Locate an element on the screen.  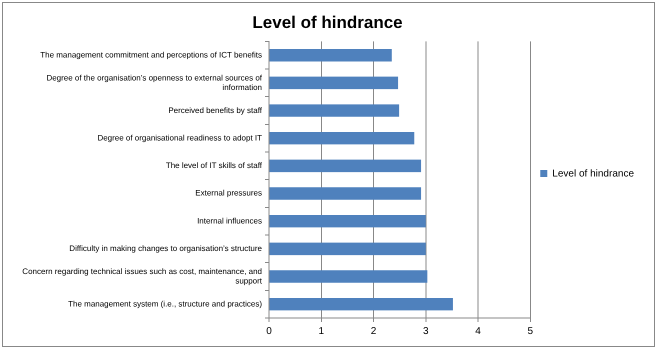
y-tick-label: The management commitment and perceptions of ICT benefits is located at coordinates (151, 55).